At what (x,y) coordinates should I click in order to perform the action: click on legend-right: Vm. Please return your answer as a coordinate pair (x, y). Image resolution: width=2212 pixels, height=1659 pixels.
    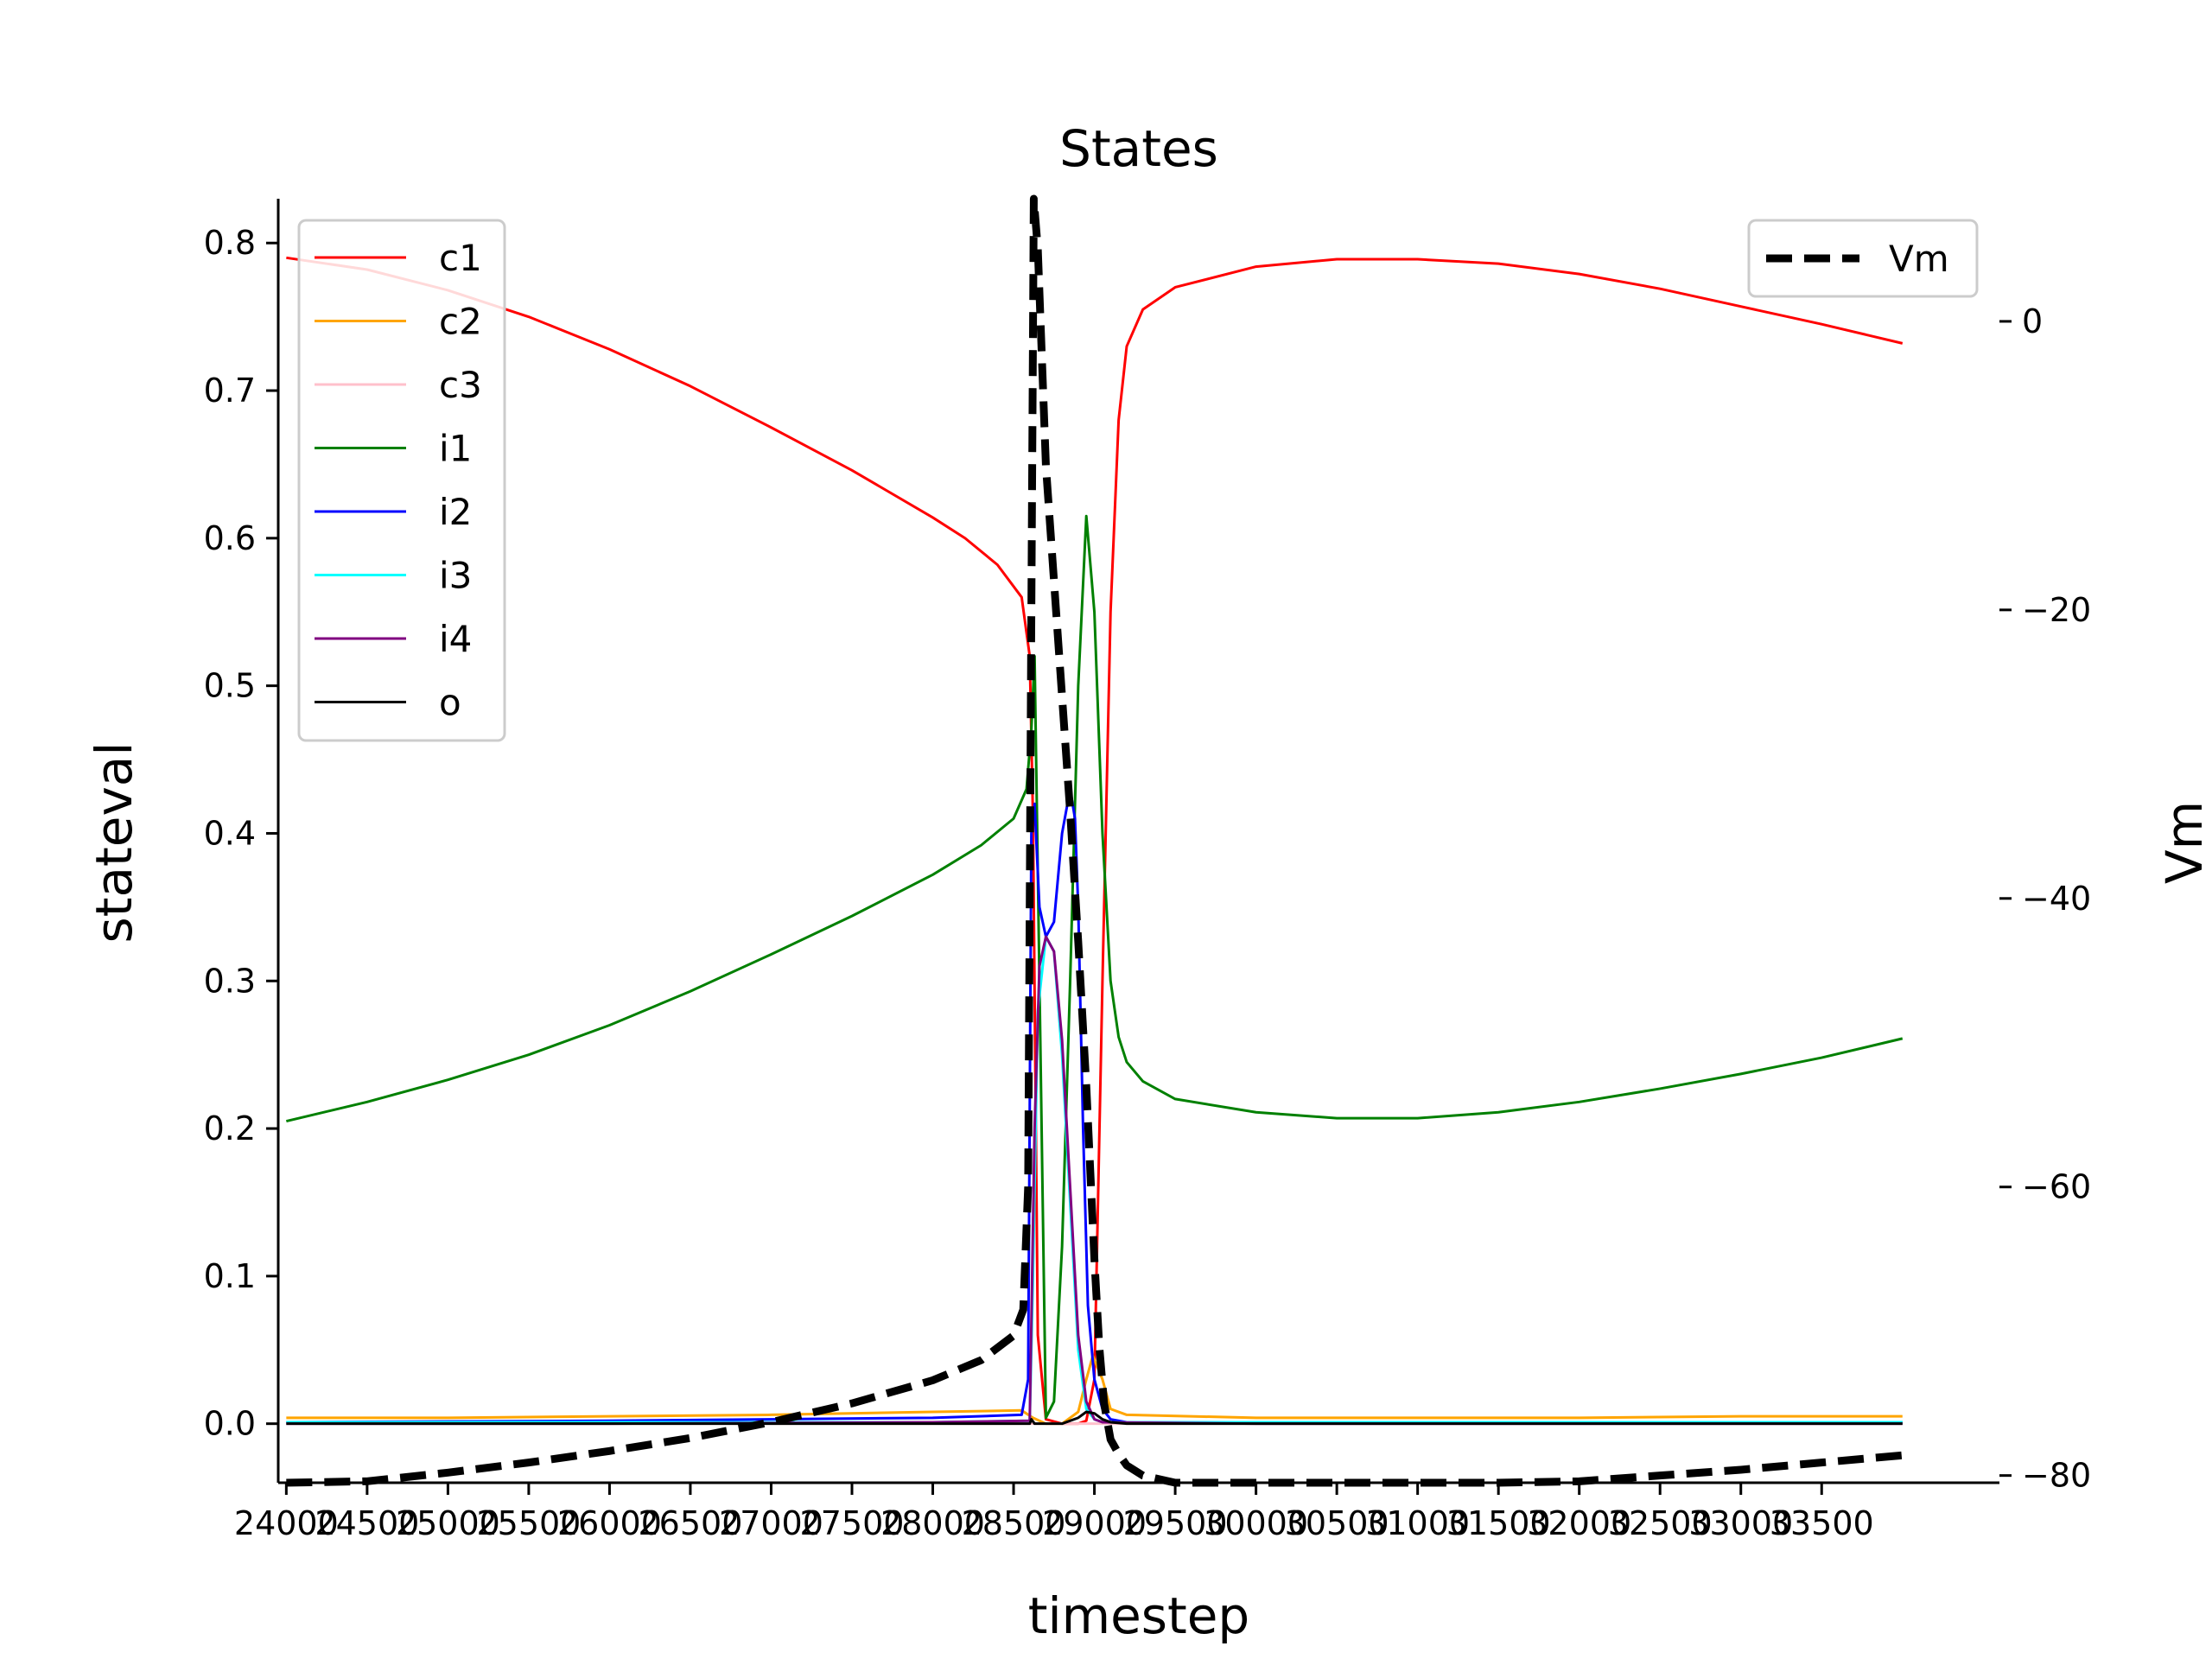
    Looking at the image, I should click on (1863, 258).